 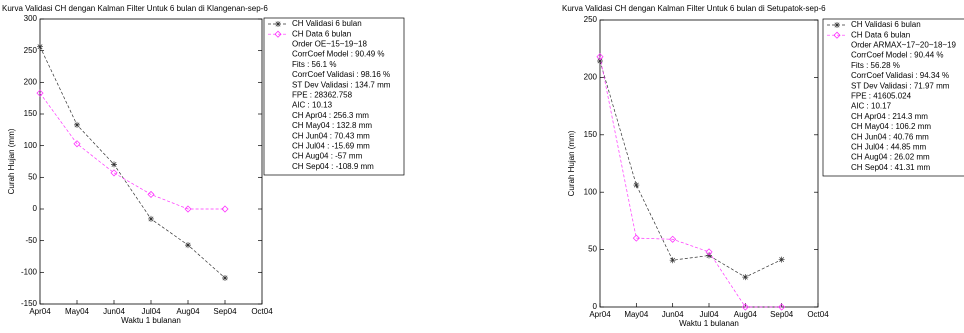 I want to click on legend-note: CH Apr04 : 256.3 mm, so click(x=330, y=115).